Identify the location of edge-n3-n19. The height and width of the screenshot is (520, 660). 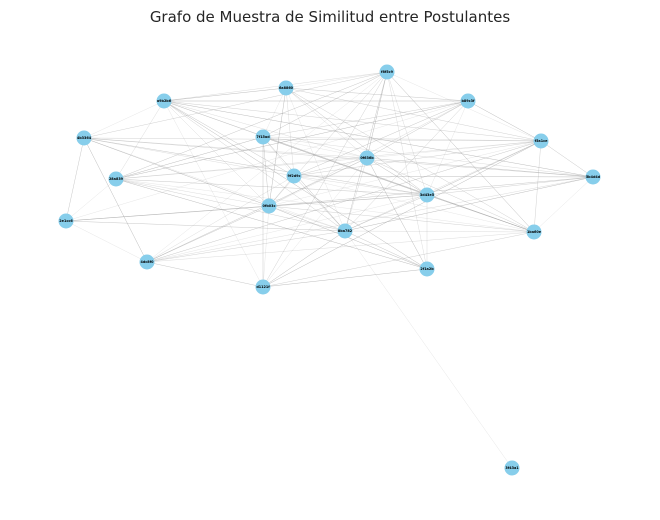
(213, 194).